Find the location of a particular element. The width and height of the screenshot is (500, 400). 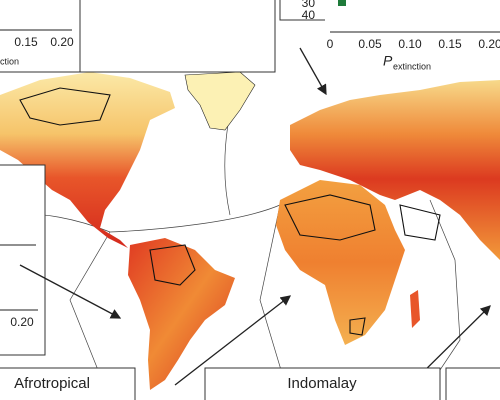

axis-label: P is located at coordinates (388, 61).